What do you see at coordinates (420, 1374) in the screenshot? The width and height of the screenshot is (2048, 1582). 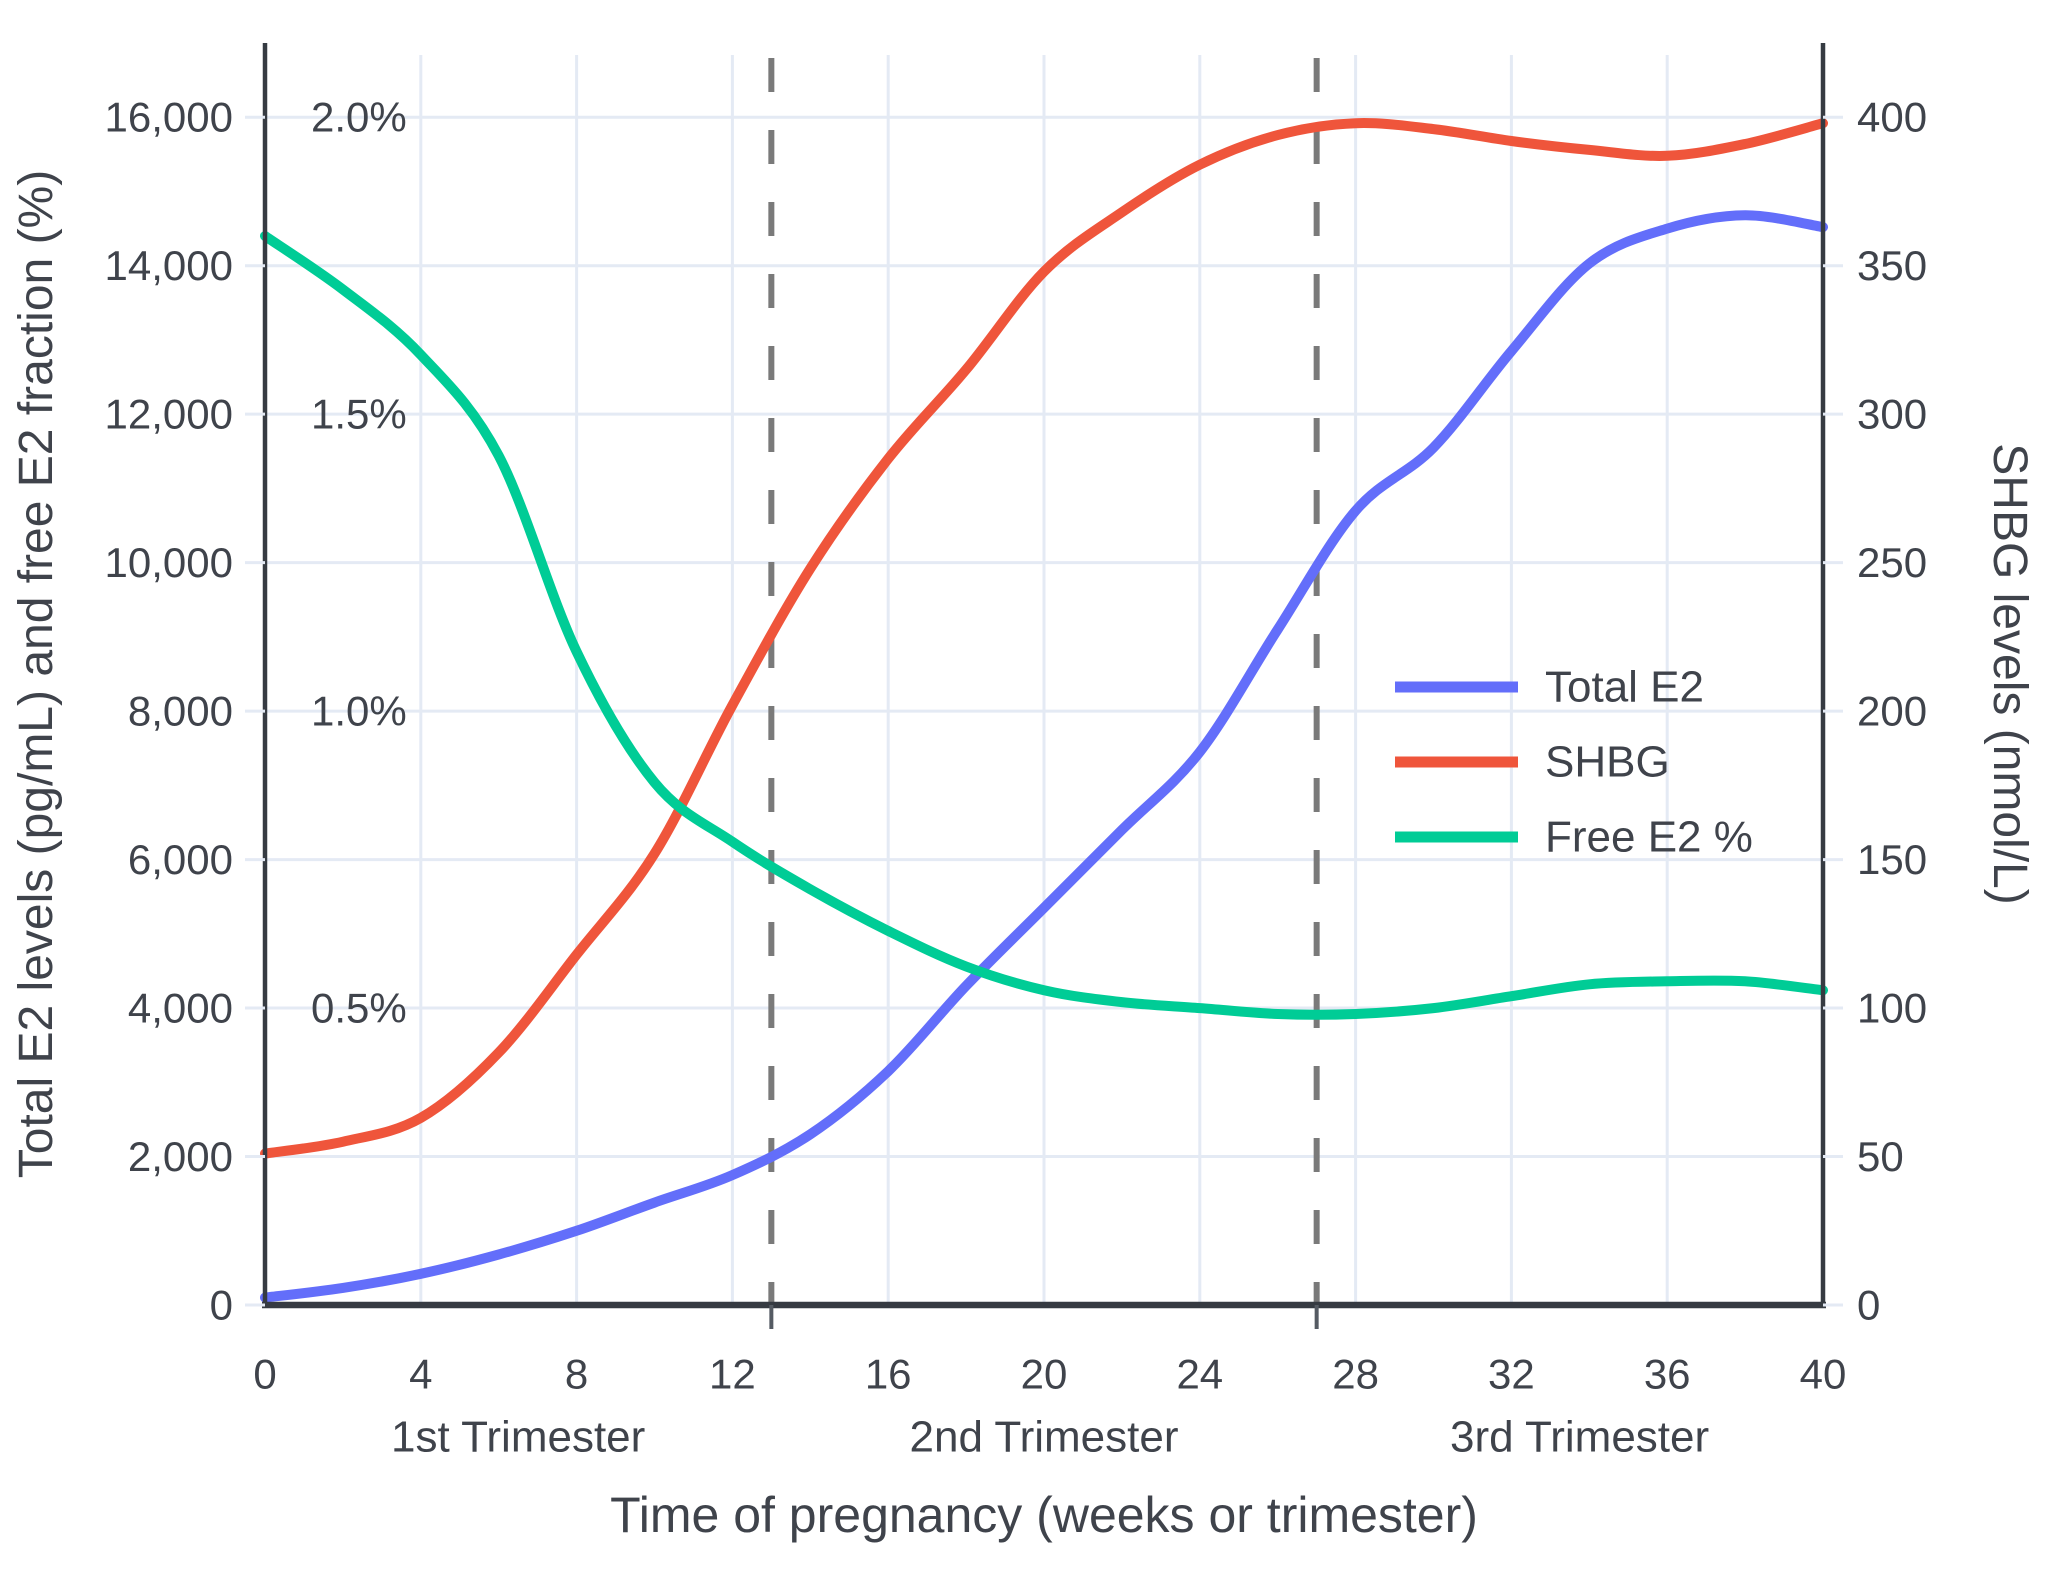 I see `x-tick-label: 4` at bounding box center [420, 1374].